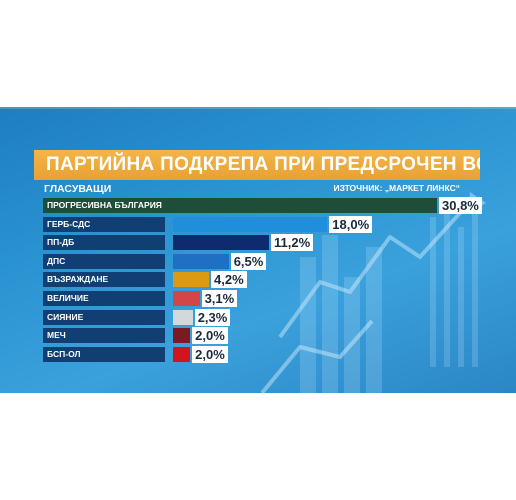 This screenshot has width=516, height=500. I want to click on category-label: ВЪЗРАЖДАНЕ, so click(78, 279).